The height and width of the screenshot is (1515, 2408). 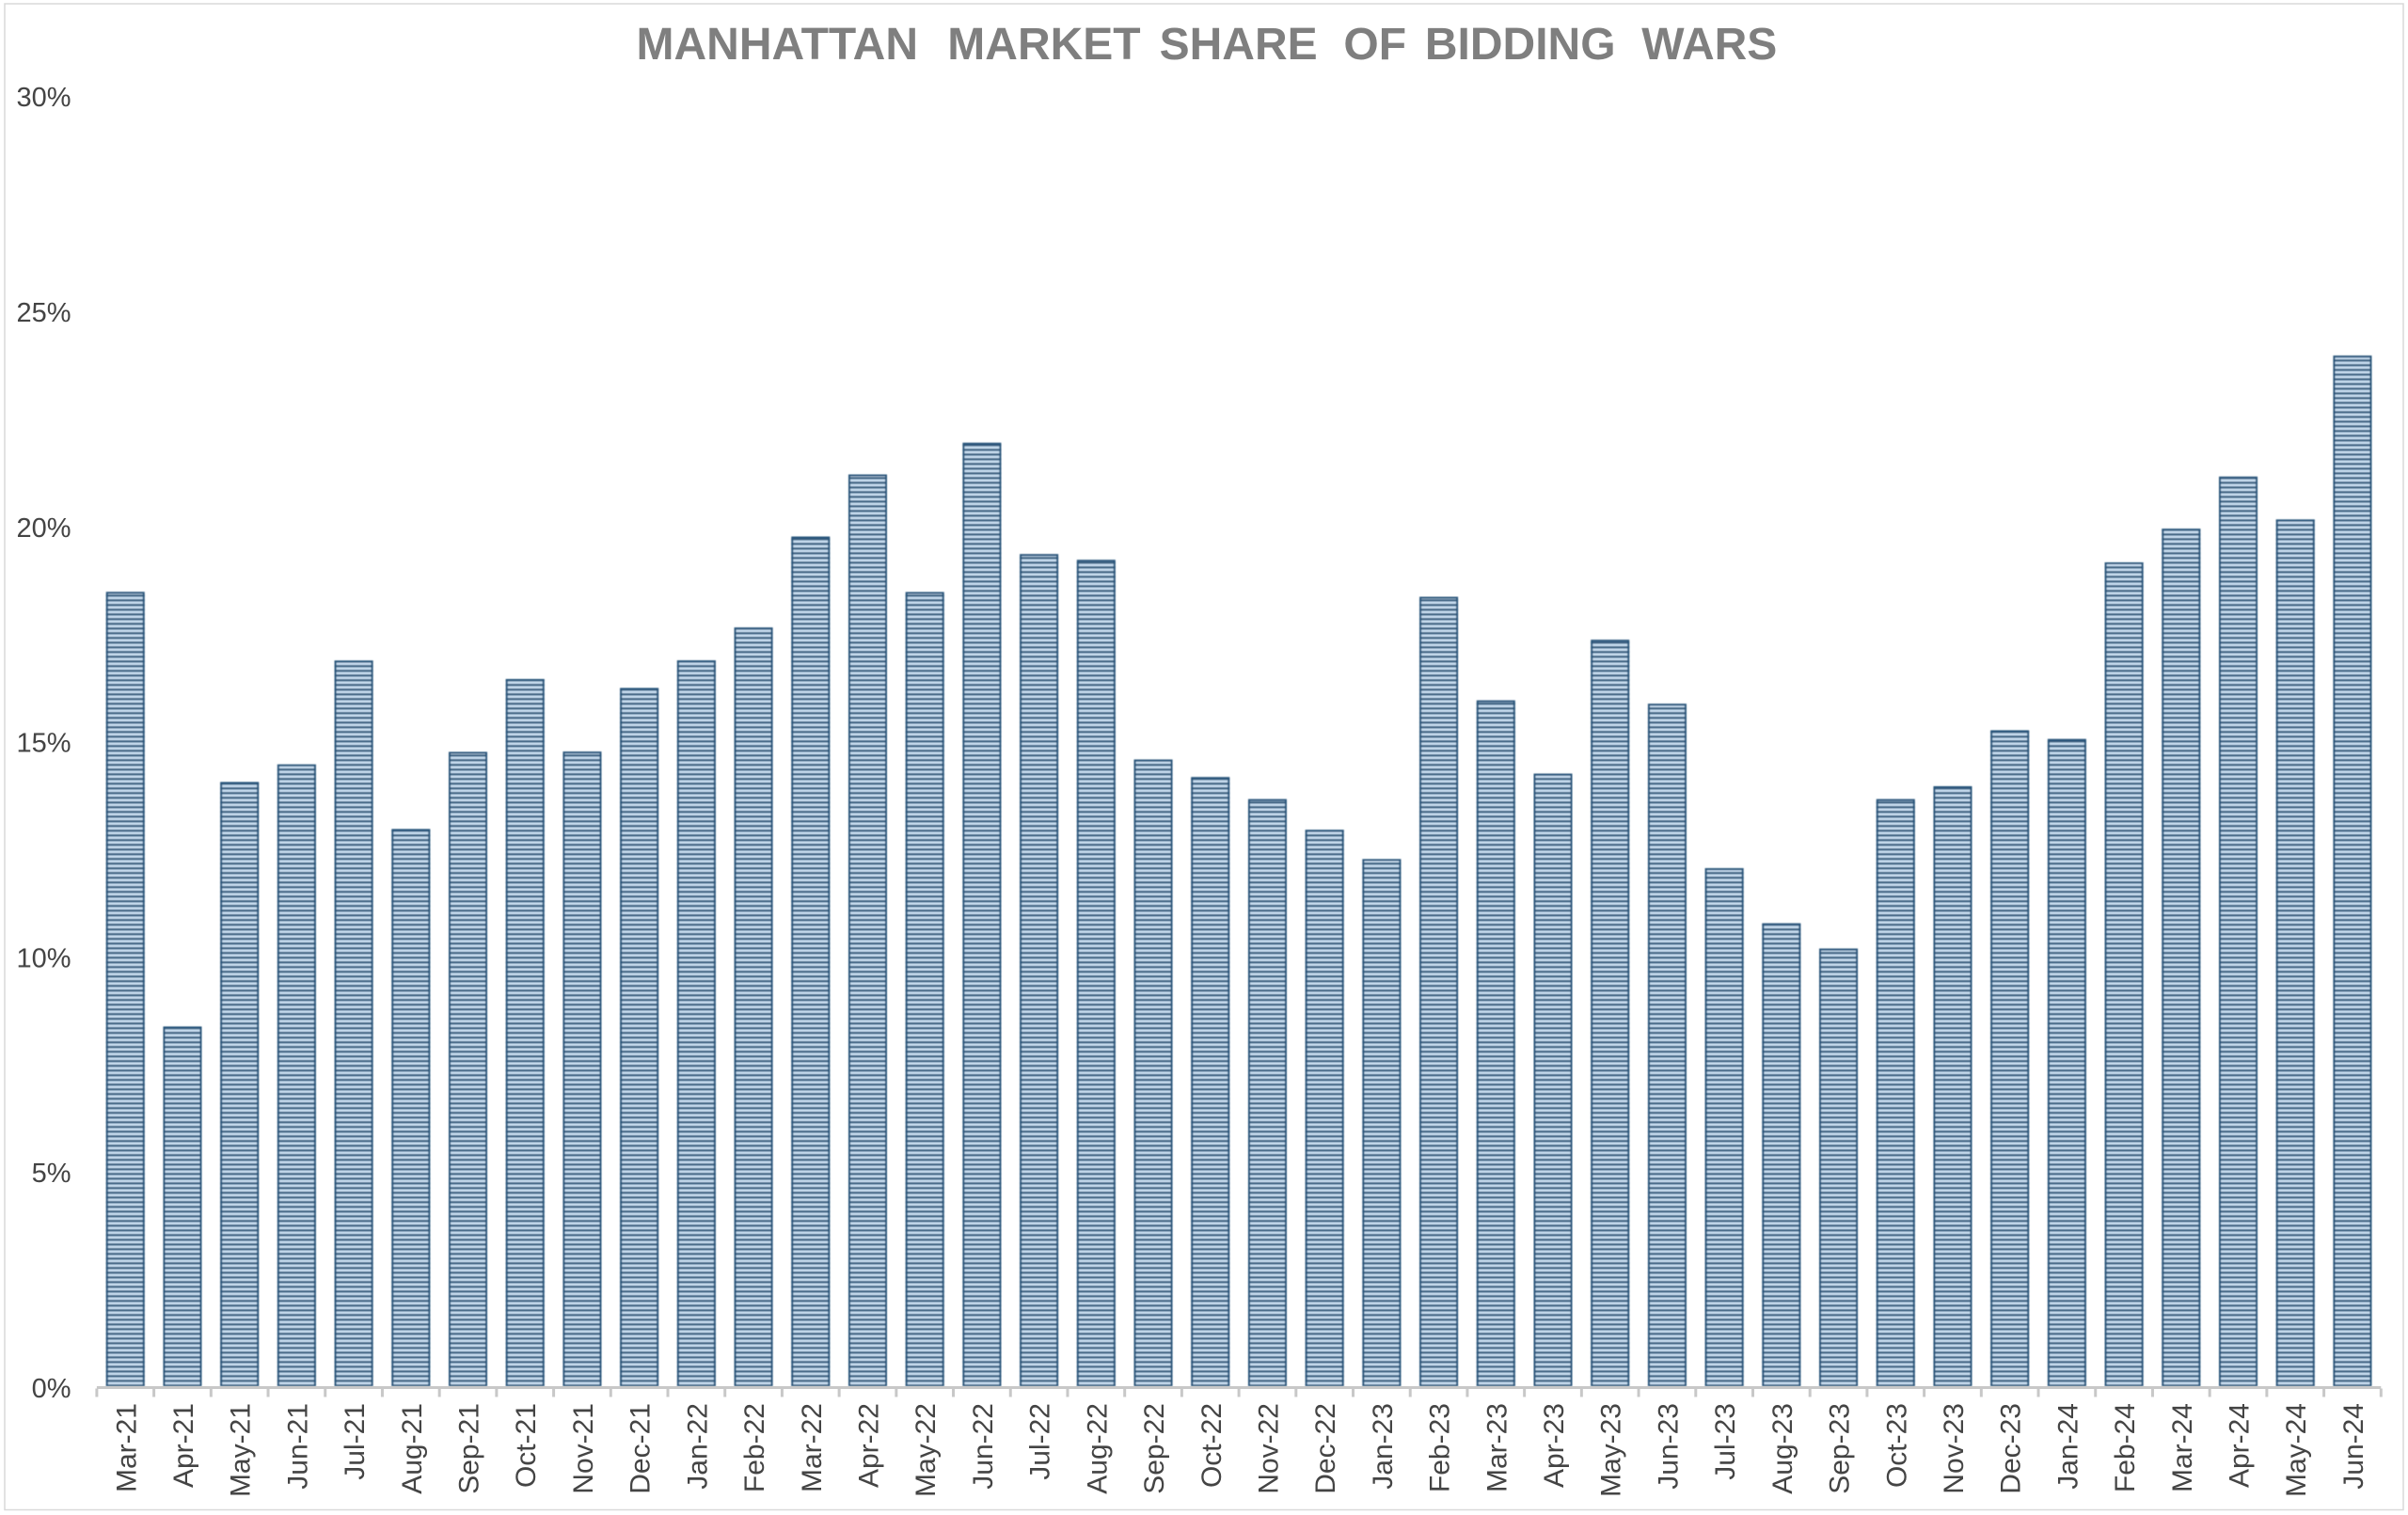 I want to click on svg-text: Jul-21, so click(x=356, y=1441).